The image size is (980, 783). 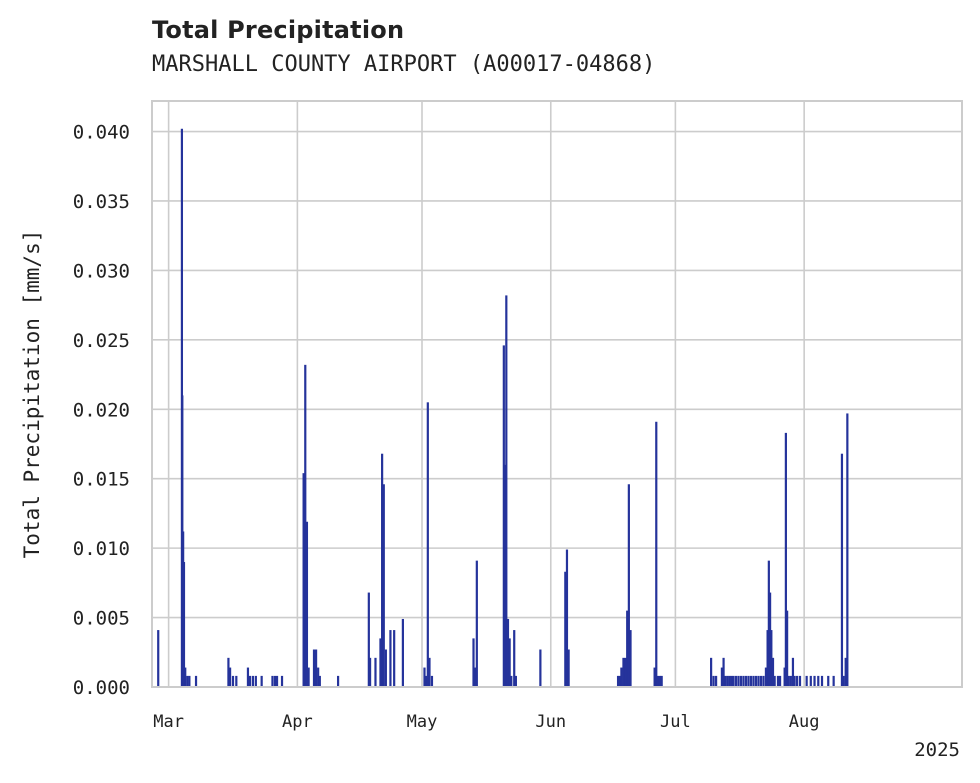 I want to click on x-tick-label: May, so click(x=422, y=722).